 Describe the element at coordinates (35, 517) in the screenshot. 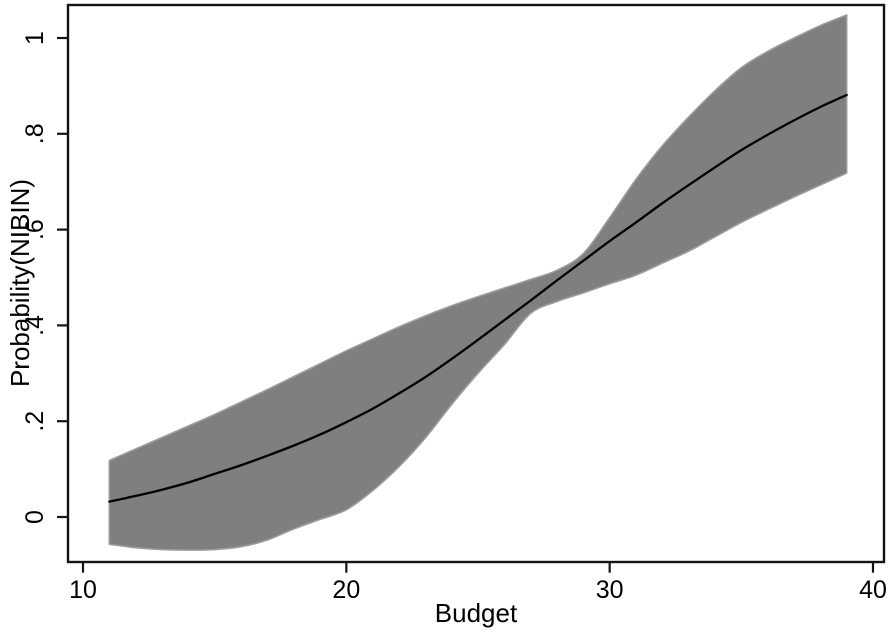

I see `y-tick-label: 0` at that location.